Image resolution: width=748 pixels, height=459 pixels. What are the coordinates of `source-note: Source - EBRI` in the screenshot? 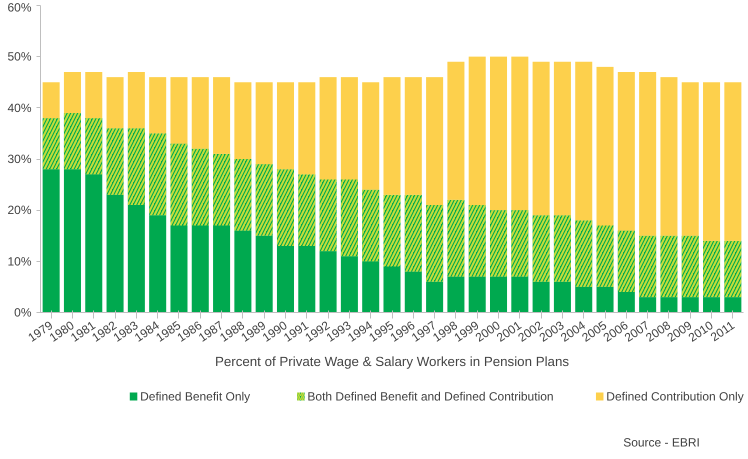 It's located at (661, 443).